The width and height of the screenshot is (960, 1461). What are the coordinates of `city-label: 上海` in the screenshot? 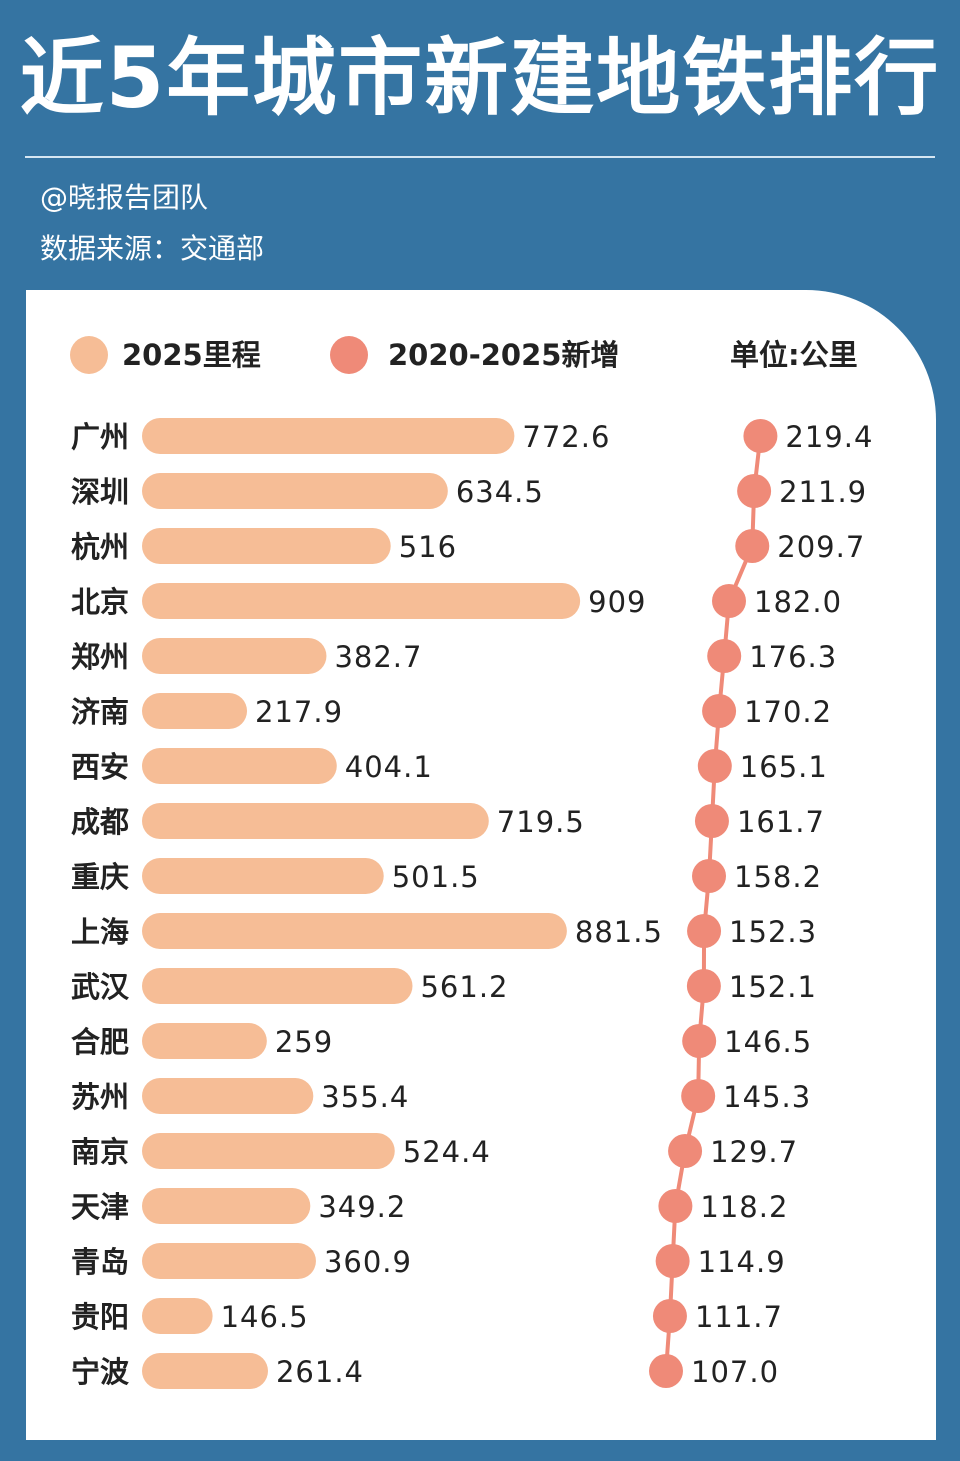 It's located at (100, 932).